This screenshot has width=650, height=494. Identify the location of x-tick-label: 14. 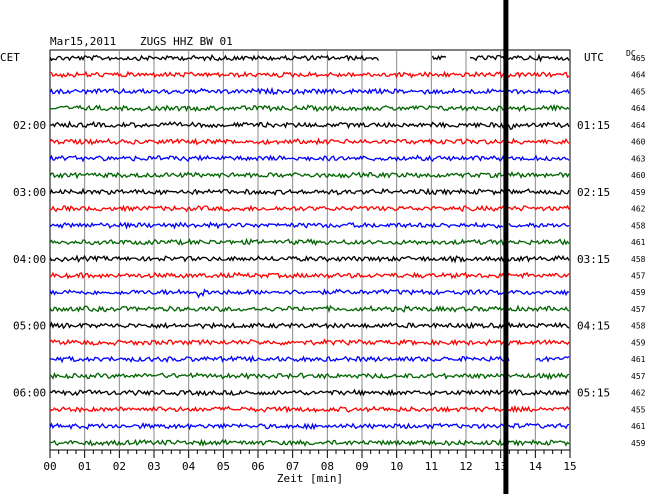
(536, 466).